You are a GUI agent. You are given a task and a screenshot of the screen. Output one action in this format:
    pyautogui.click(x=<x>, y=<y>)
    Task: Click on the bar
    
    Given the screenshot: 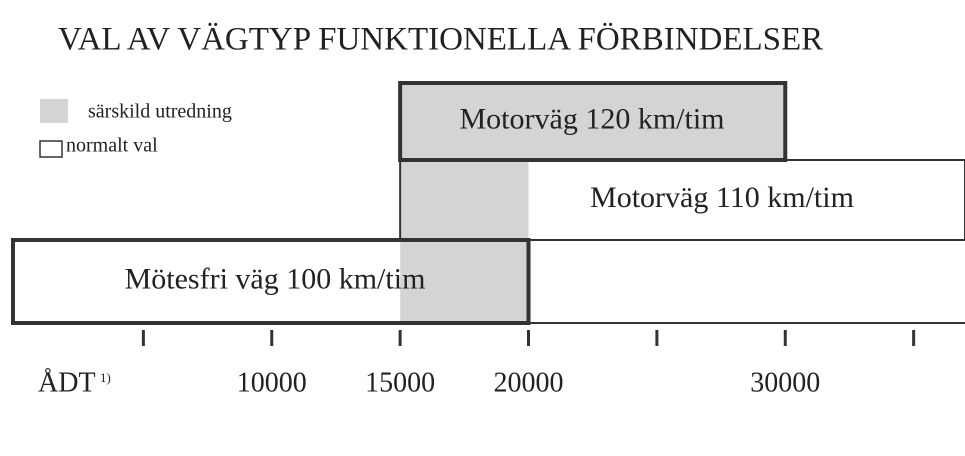 What is the action you would take?
    pyautogui.click(x=593, y=121)
    